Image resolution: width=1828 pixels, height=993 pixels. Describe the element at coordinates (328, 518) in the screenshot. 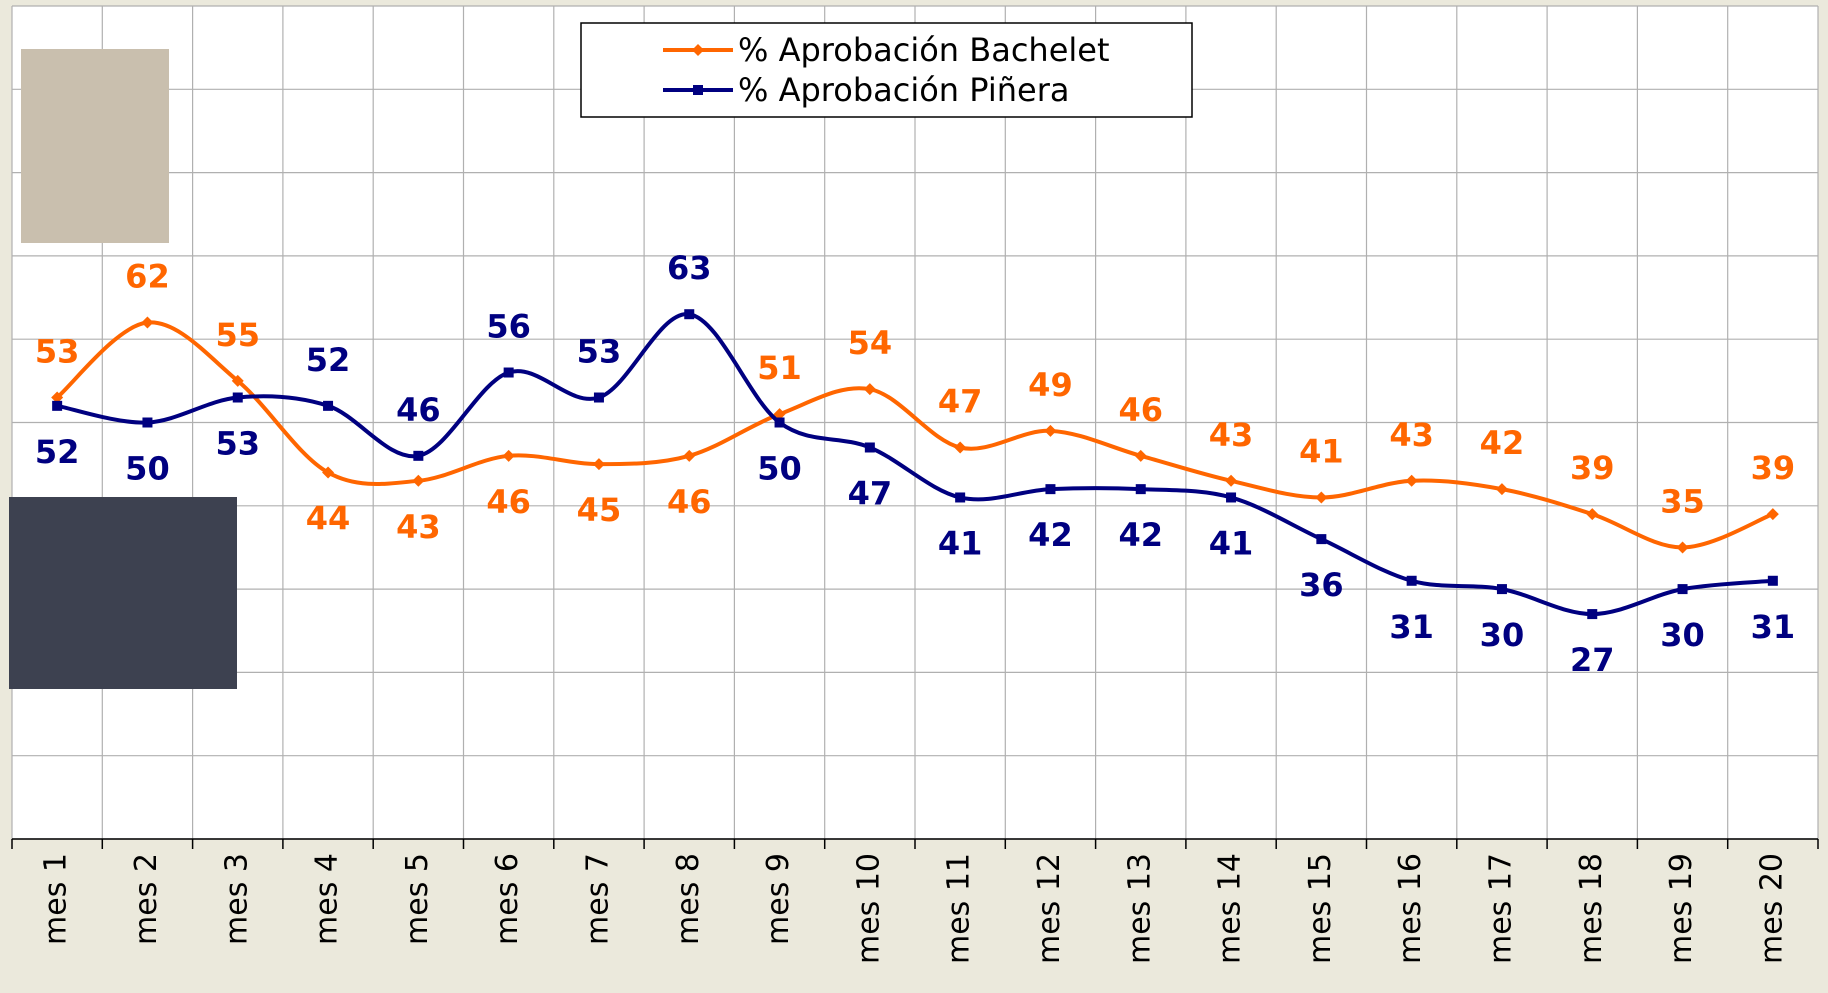

I see `data-label: 44` at that location.